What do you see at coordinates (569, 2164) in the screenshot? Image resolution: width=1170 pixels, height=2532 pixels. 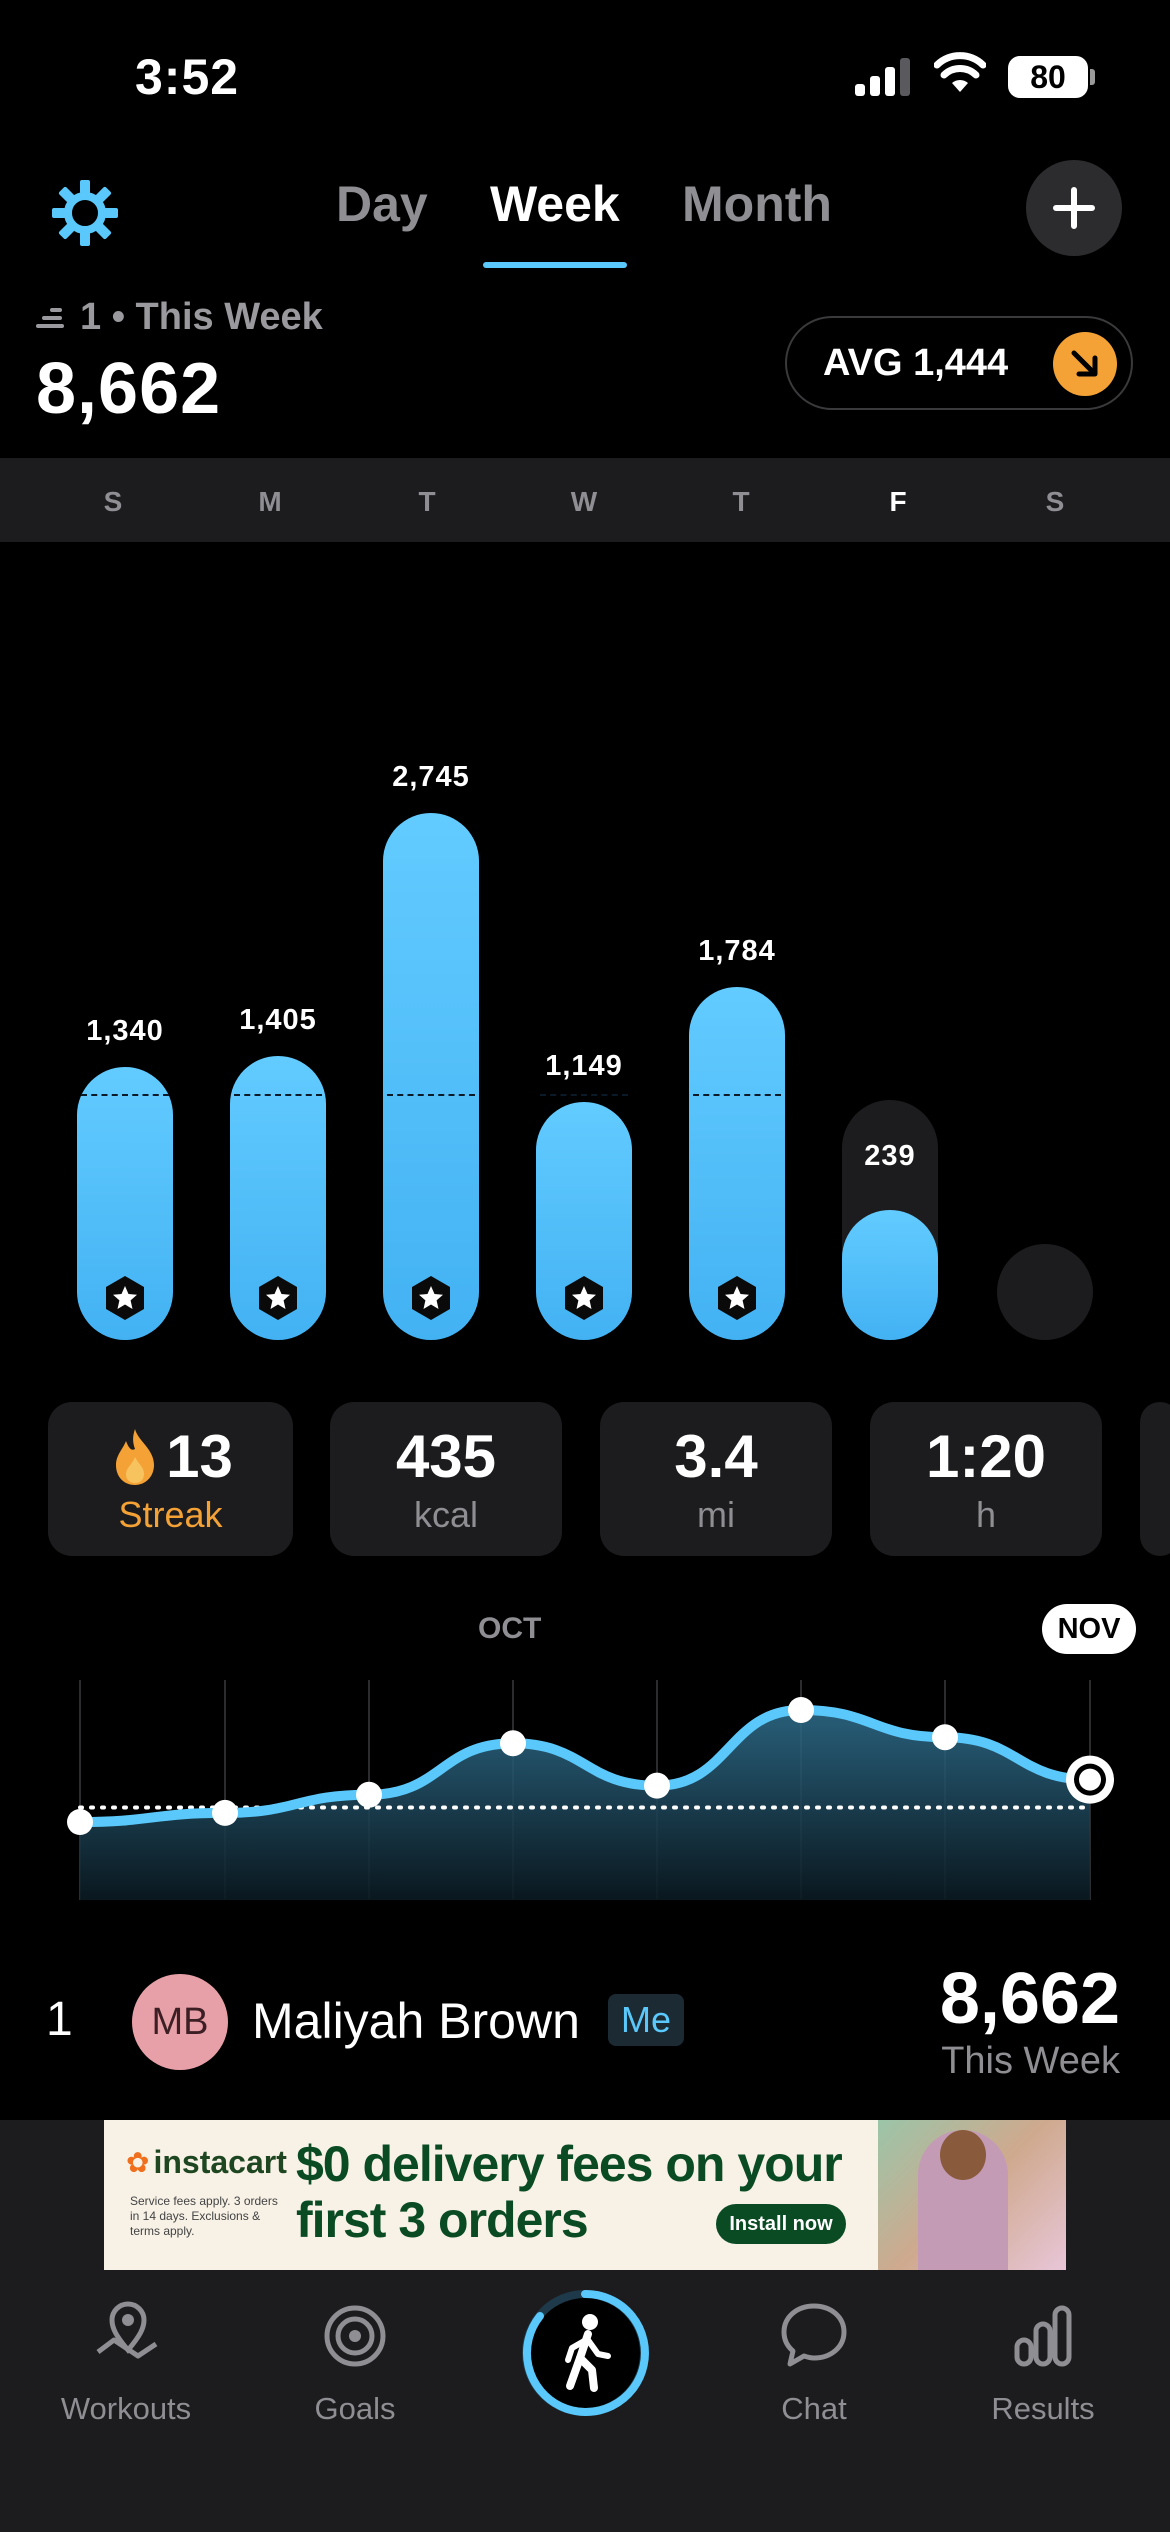 I see `ad-headline-line-1: $0 delivery fees on your` at bounding box center [569, 2164].